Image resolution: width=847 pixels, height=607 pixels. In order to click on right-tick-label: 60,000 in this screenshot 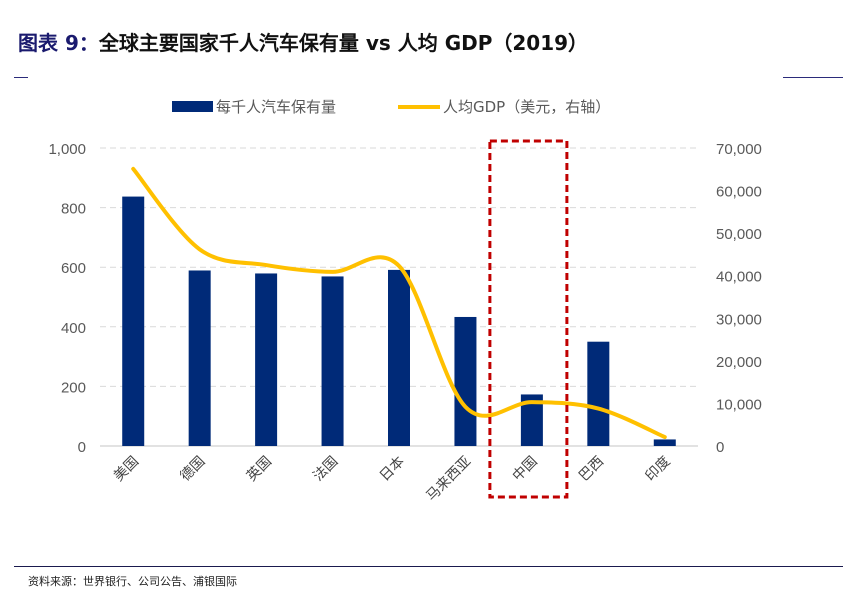, I will do `click(739, 192)`.